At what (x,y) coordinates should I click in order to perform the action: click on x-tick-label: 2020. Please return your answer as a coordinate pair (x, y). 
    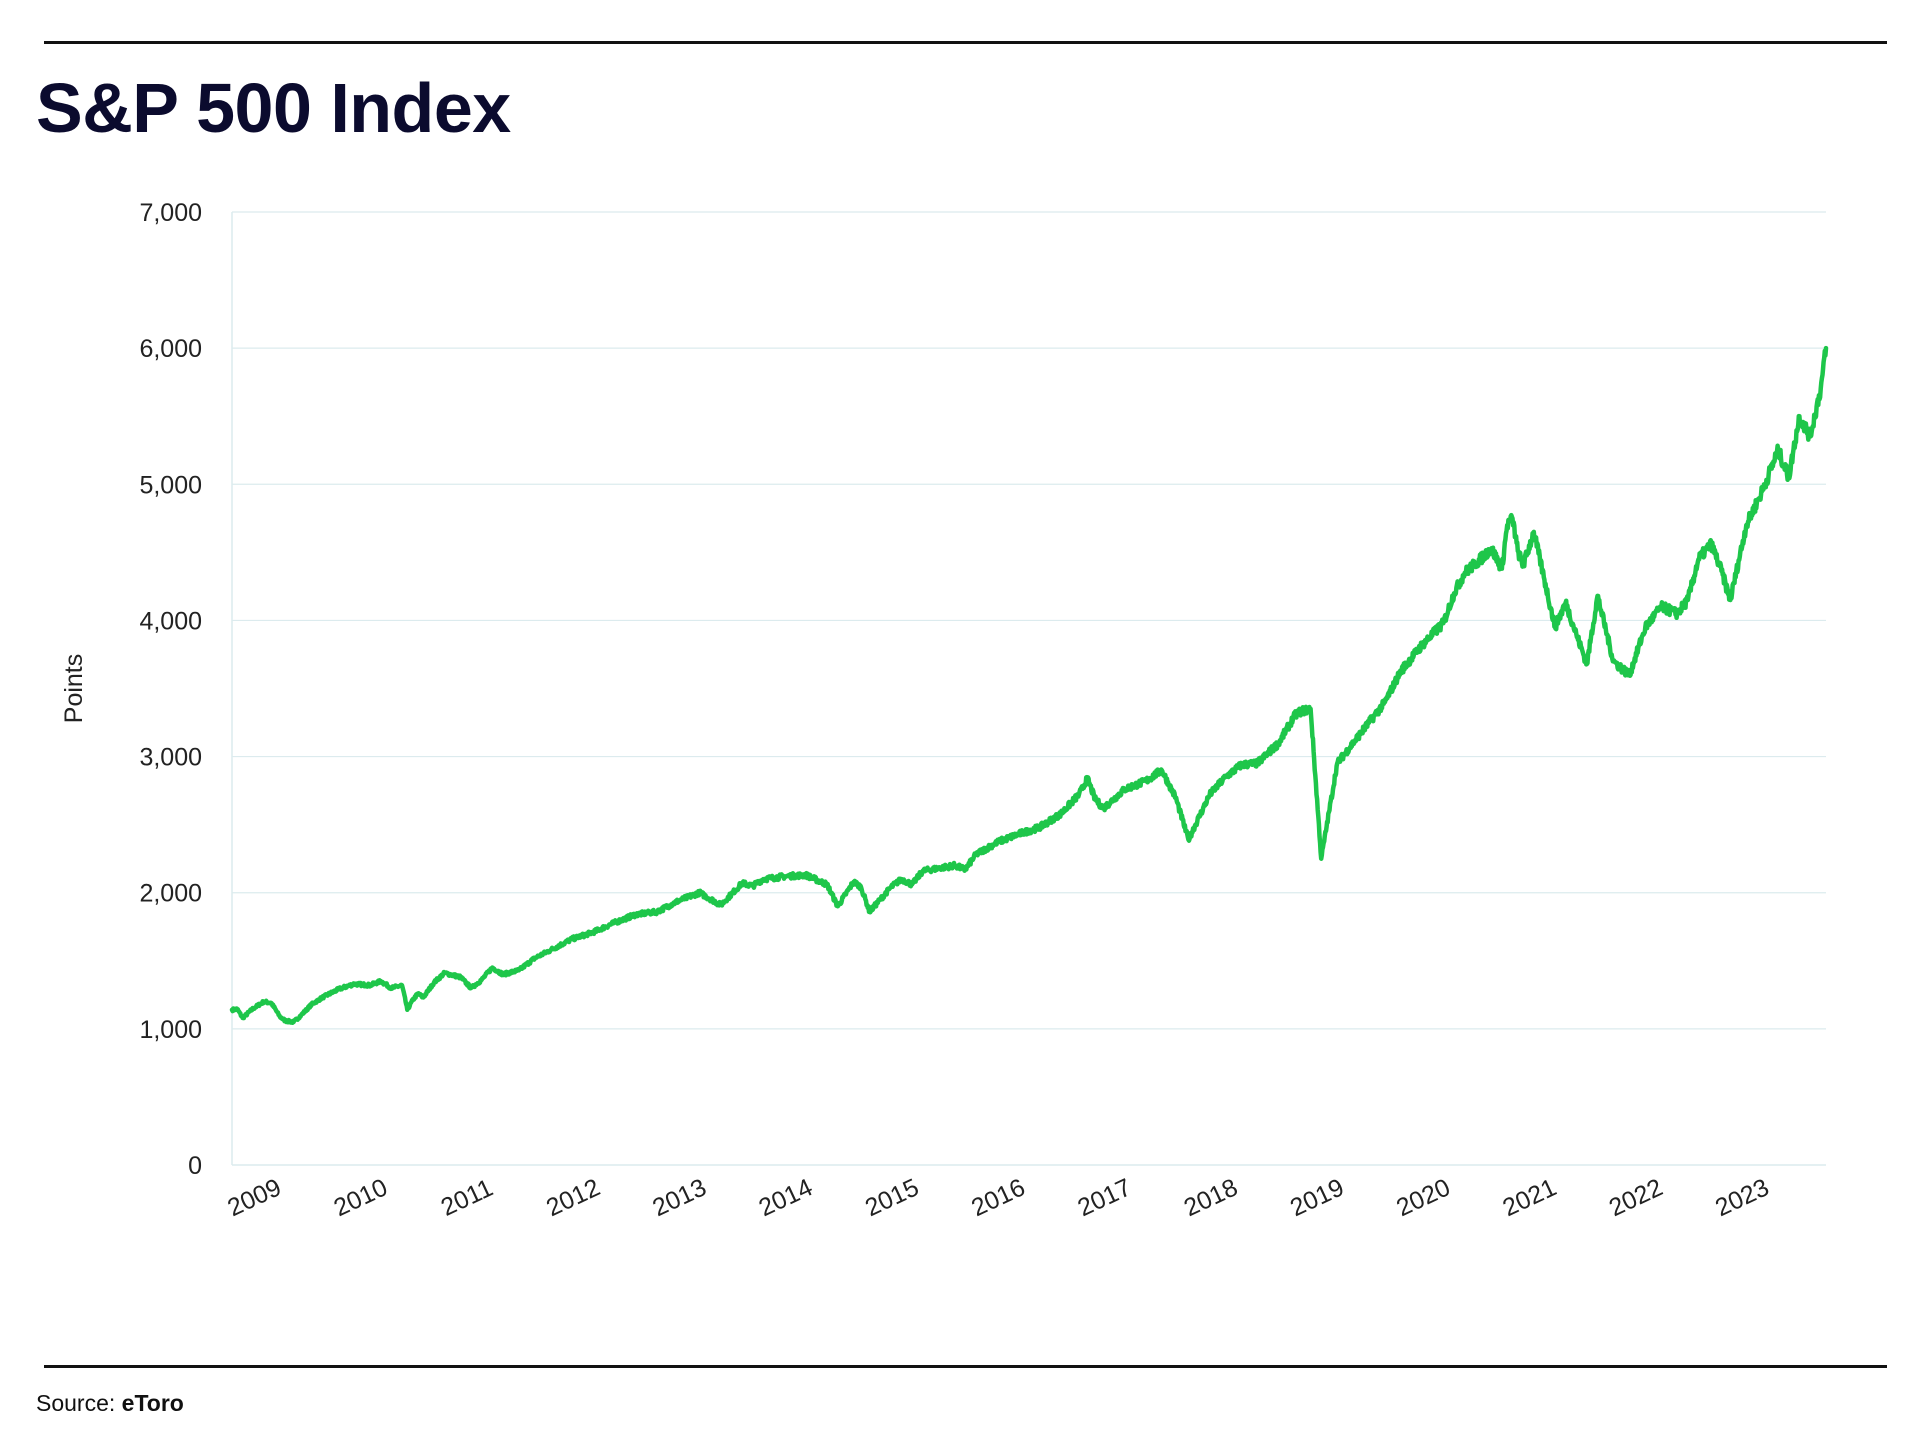
    Looking at the image, I should click on (1423, 1197).